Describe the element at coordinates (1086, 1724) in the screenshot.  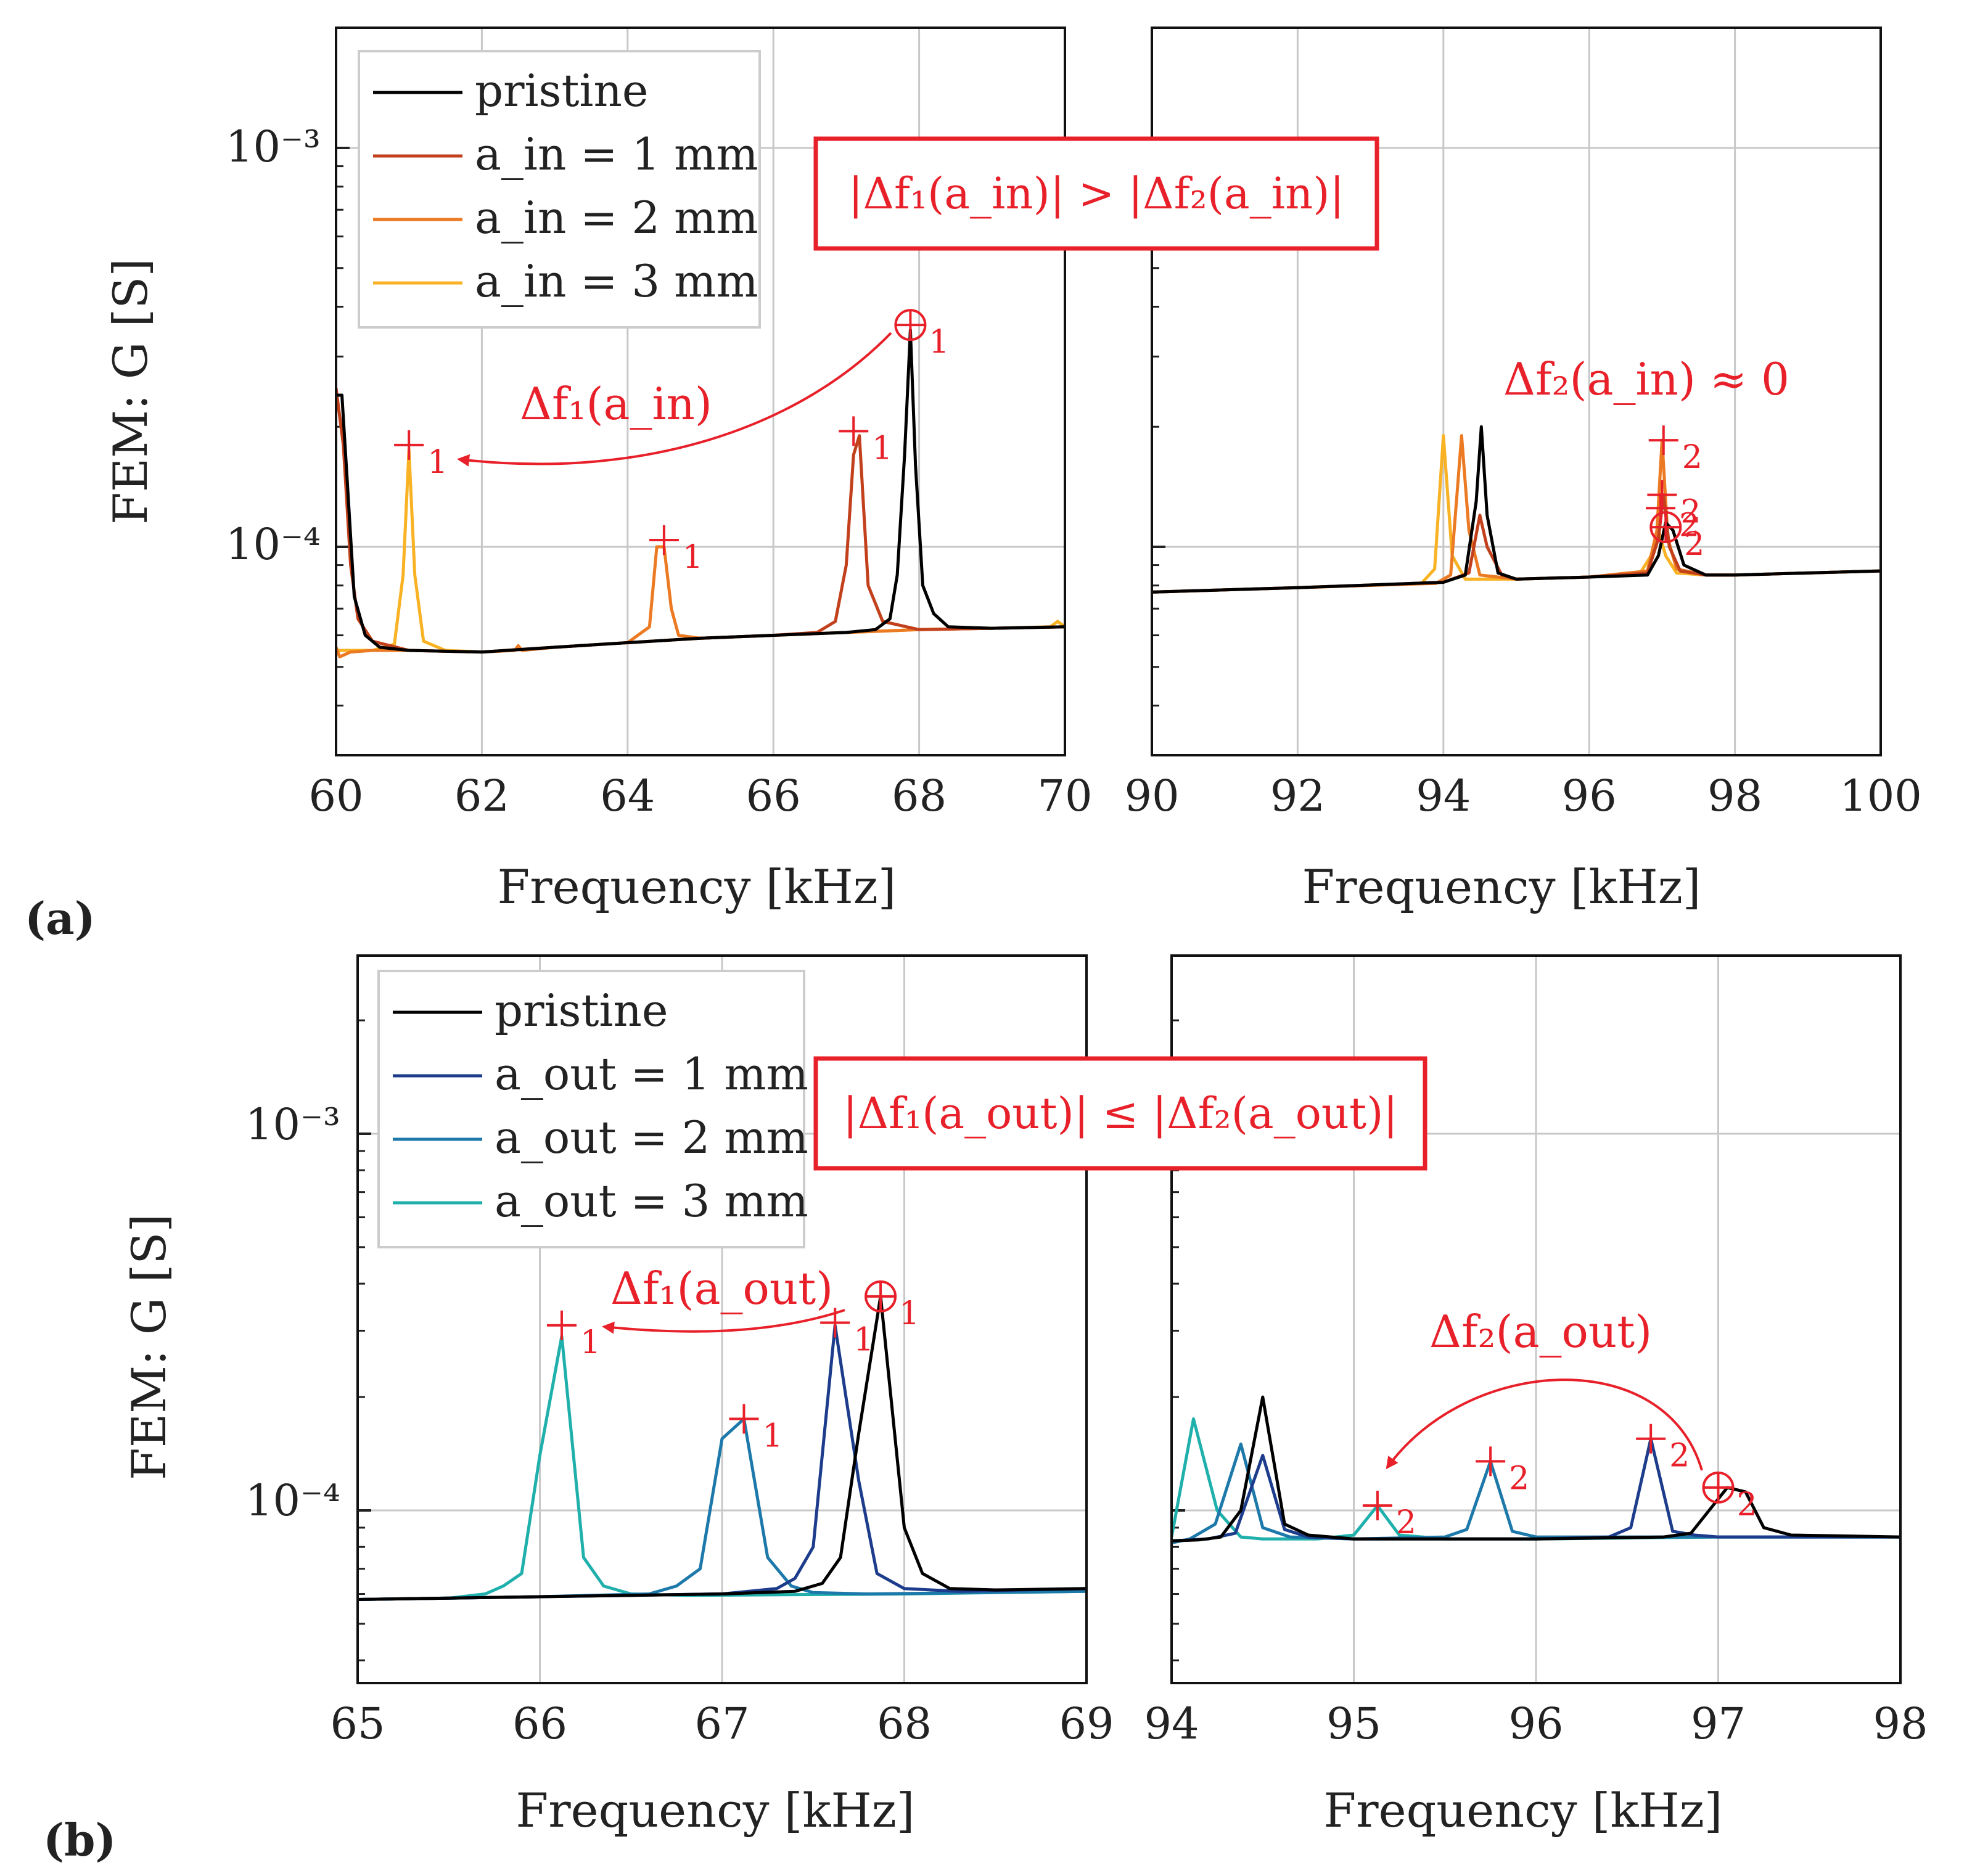
I see `xtick-label: 69` at that location.